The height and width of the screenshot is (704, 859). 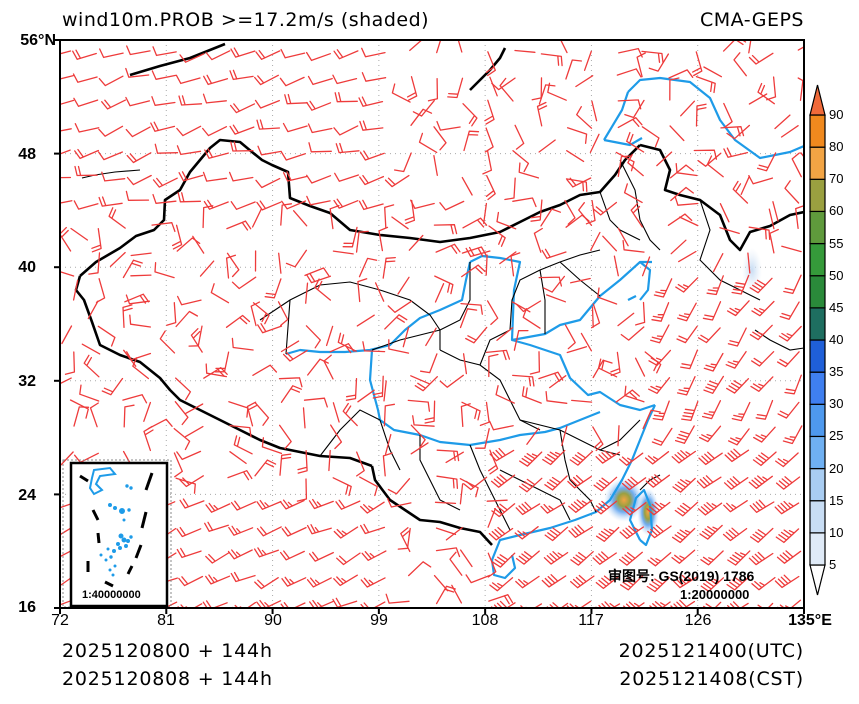 I want to click on y-tick-48: 48, so click(x=27, y=154).